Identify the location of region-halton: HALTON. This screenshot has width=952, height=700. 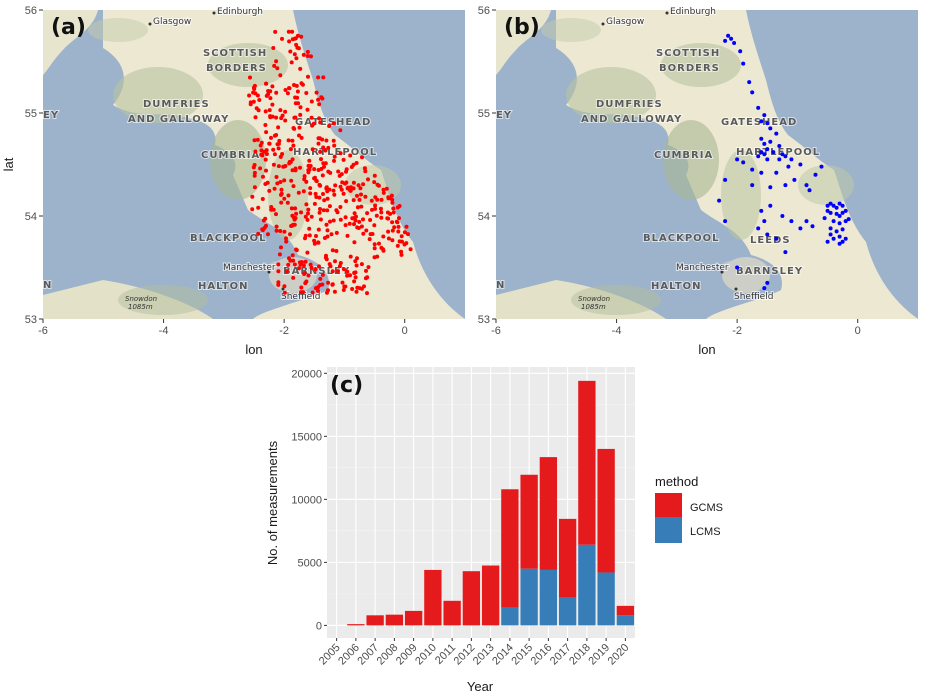
(223, 286).